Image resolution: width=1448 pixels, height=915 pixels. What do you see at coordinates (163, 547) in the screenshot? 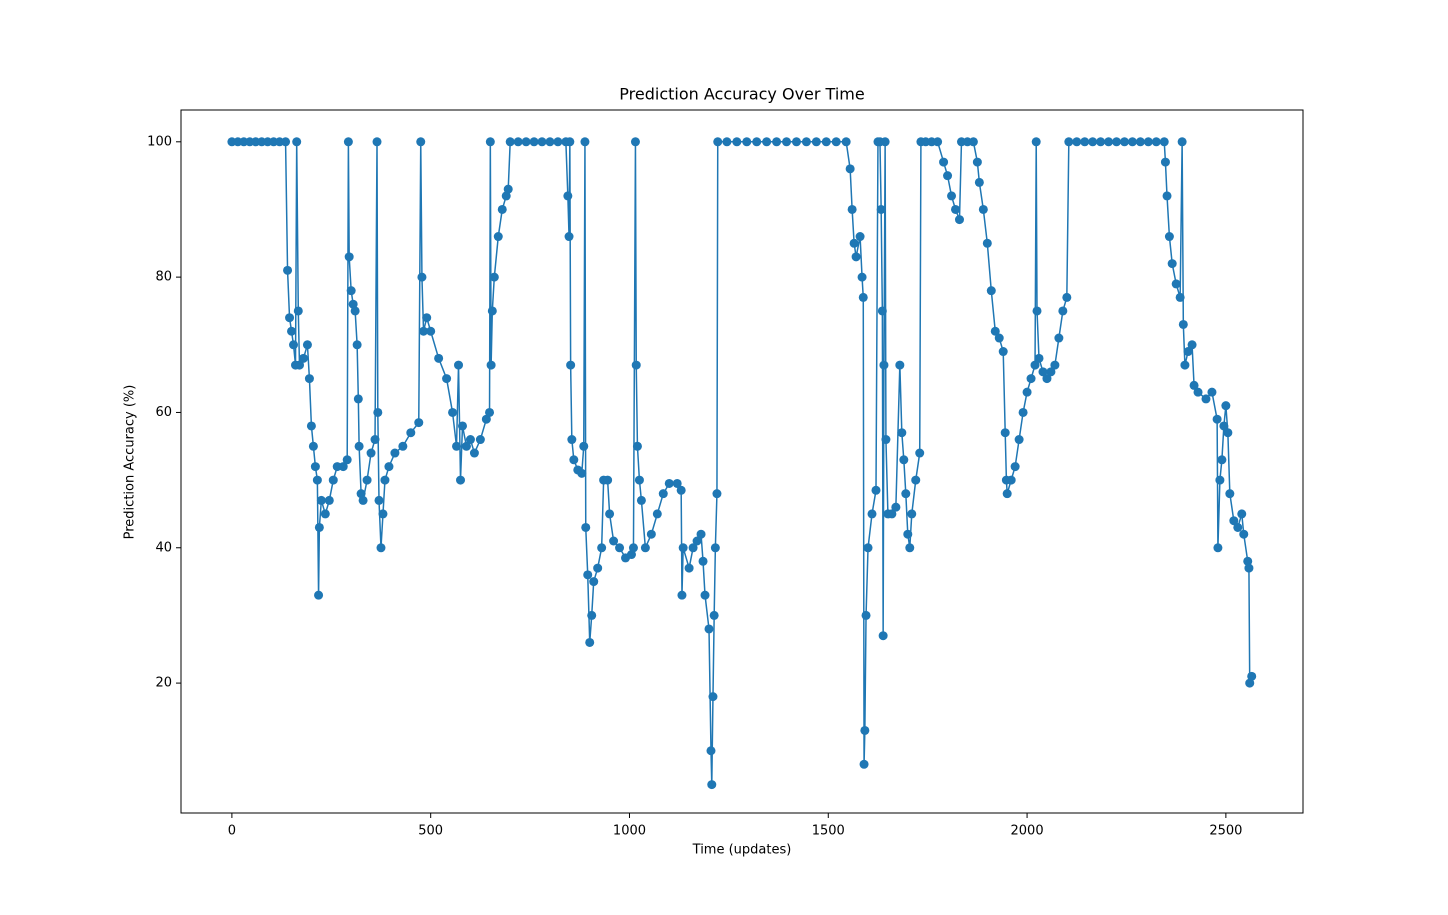
I see `y-tick-label: 40` at bounding box center [163, 547].